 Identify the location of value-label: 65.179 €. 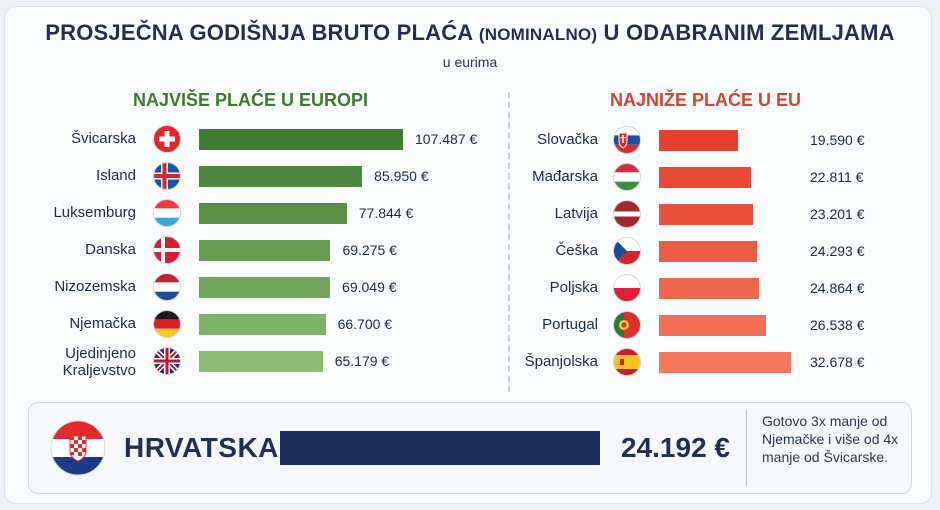
(362, 361).